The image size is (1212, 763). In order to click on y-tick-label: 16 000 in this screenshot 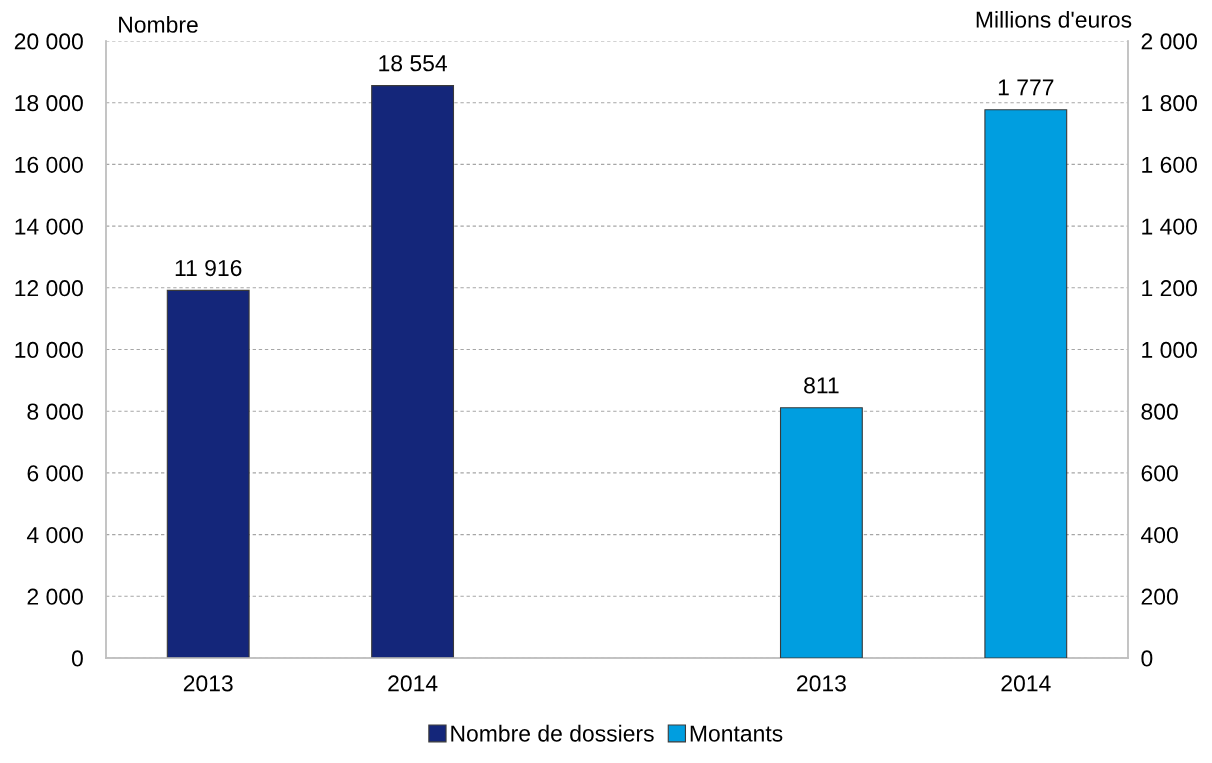, I will do `click(49, 164)`.